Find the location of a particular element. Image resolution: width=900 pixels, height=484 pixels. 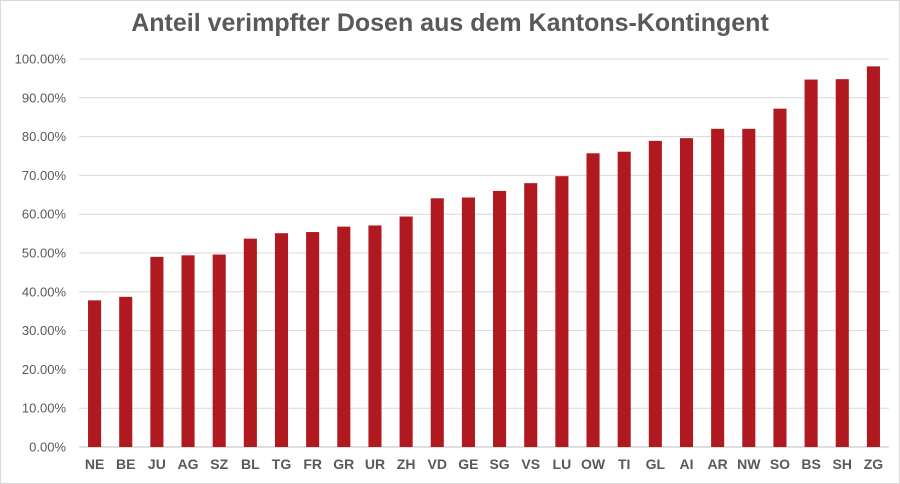

bar-gr is located at coordinates (344, 336).